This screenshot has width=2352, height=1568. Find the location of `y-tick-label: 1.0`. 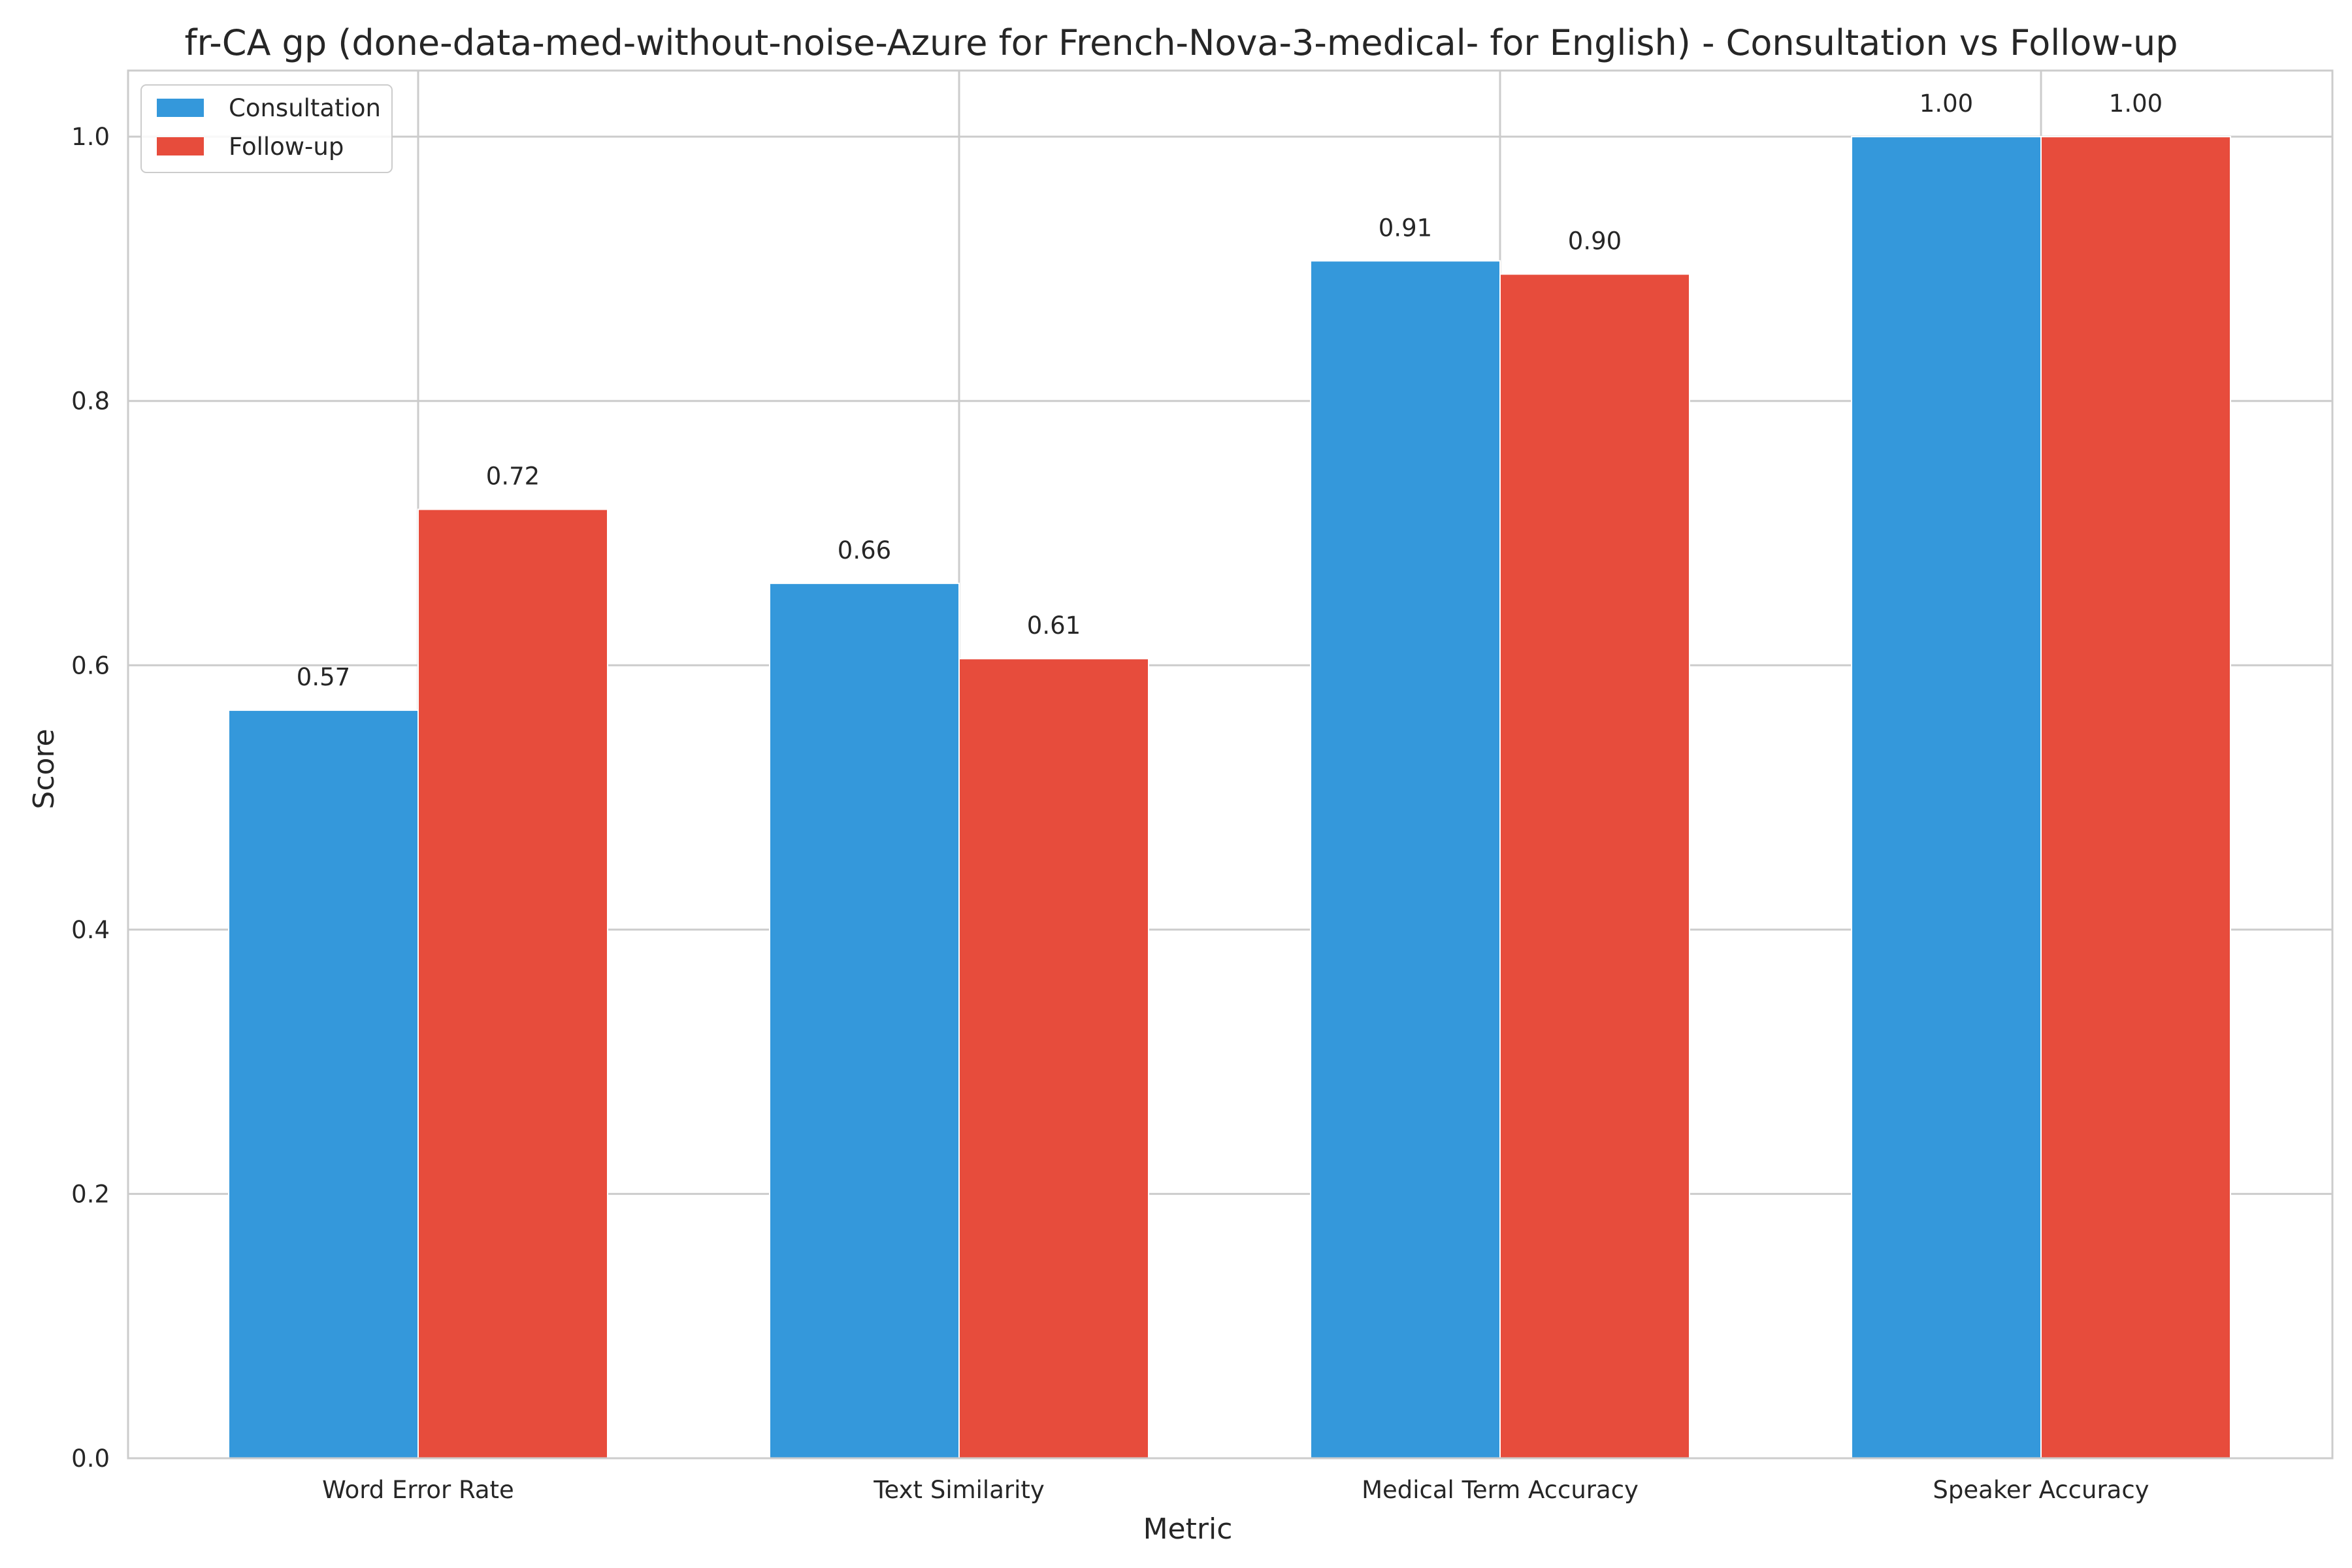

y-tick-label: 1.0 is located at coordinates (90, 137).